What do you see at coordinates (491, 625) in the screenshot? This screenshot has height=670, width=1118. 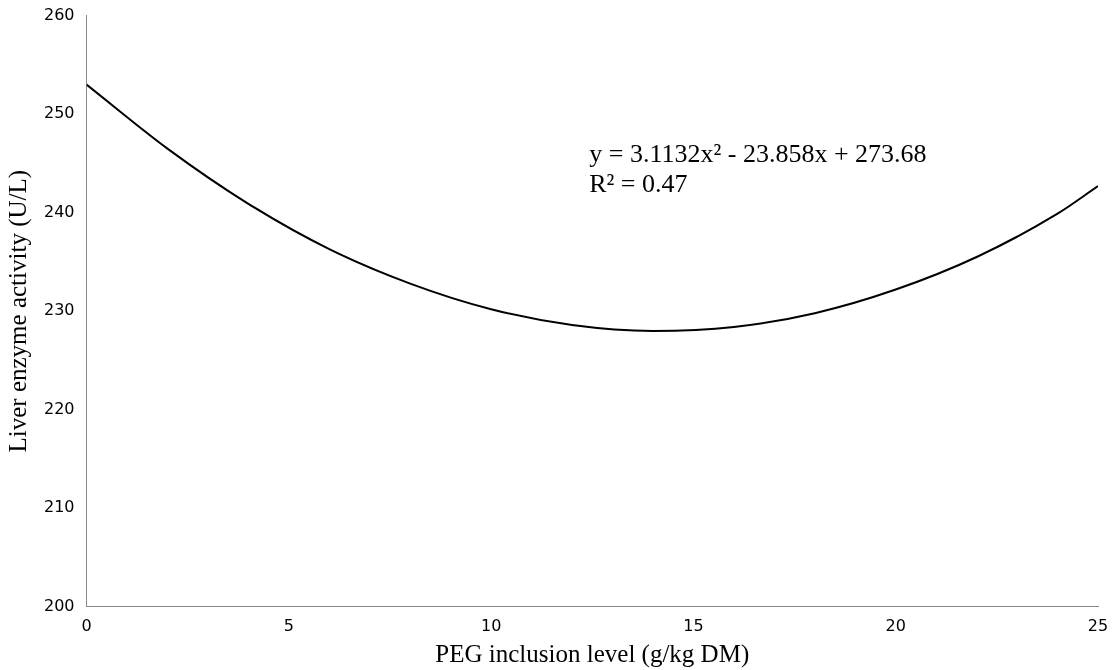 I see `x-tick-label: 10` at bounding box center [491, 625].